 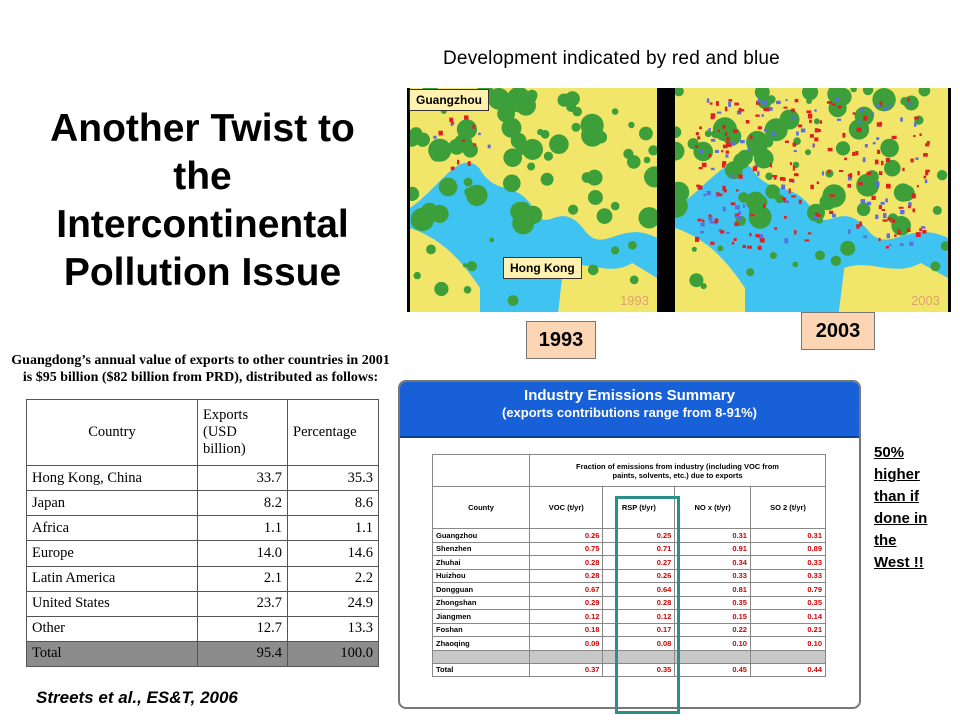 What do you see at coordinates (639, 669) in the screenshot?
I see `cell-rsp: 0.35` at bounding box center [639, 669].